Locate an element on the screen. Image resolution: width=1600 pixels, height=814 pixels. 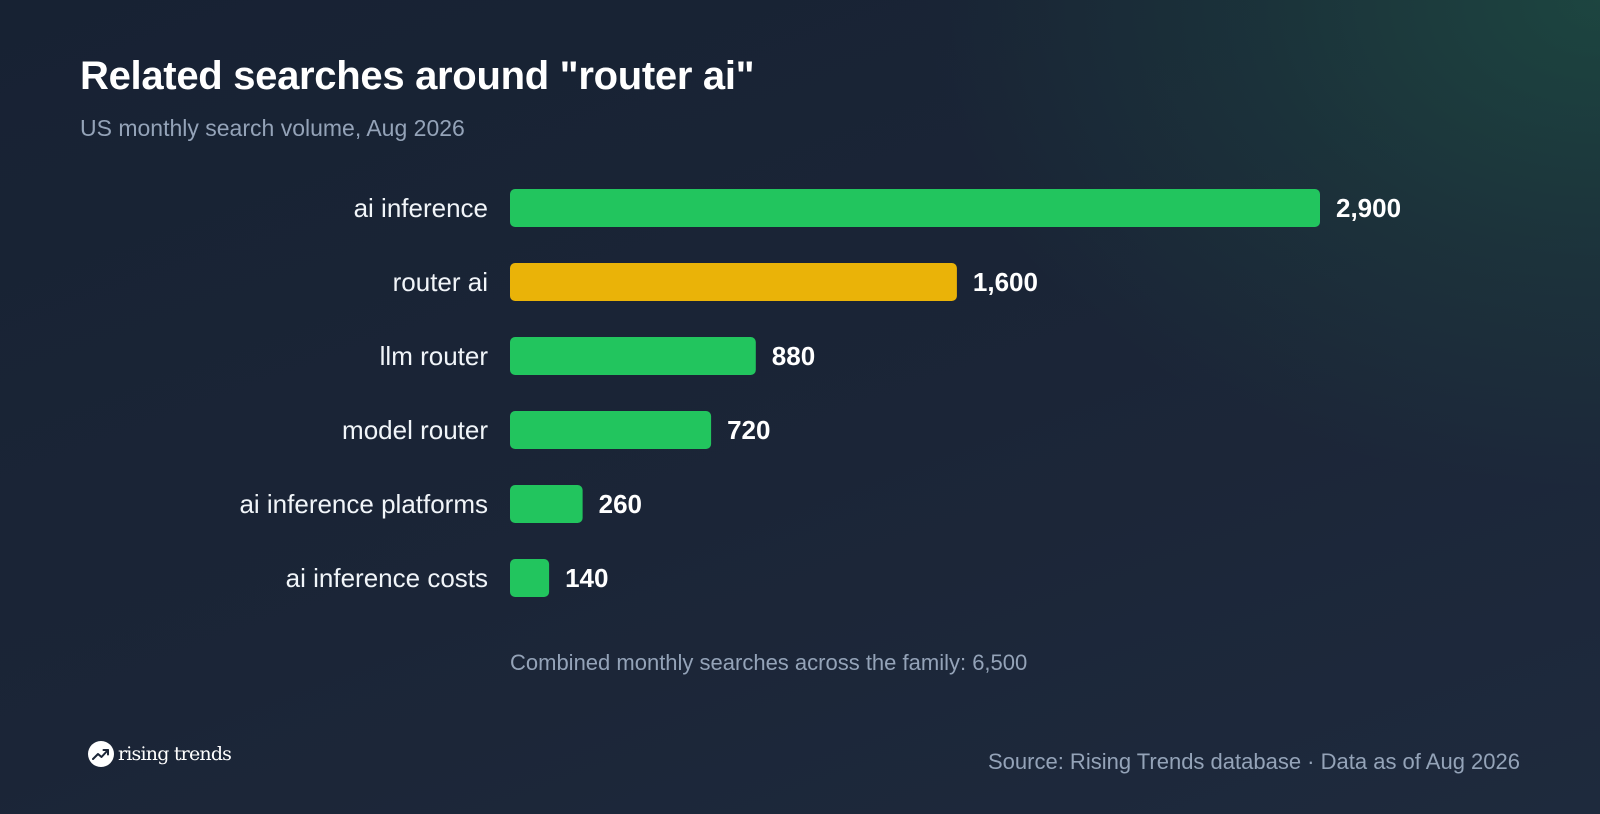
category-label-router-ai: router ai is located at coordinates (440, 282).